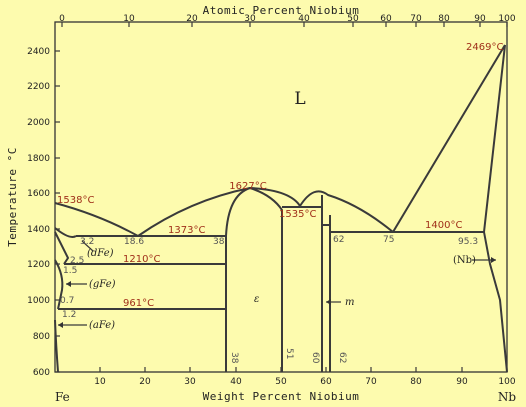  Describe the element at coordinates (349, 302) in the screenshot. I see `mu-phase-label: m` at that location.